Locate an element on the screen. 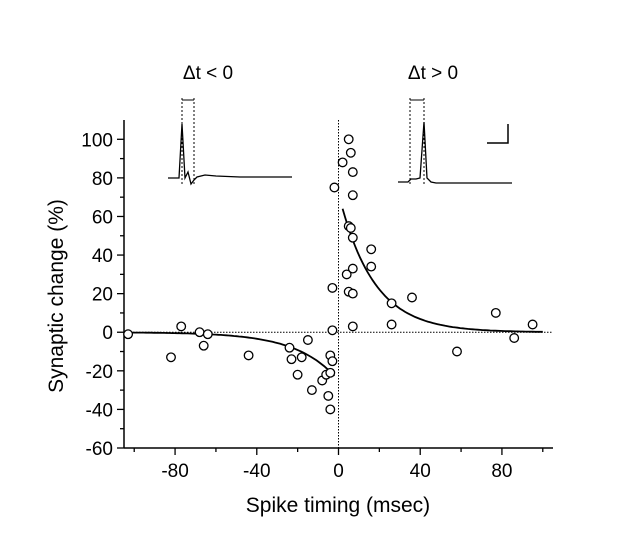 The image size is (636, 555). inset-negative-dt: Δt < 0 is located at coordinates (230, 124).